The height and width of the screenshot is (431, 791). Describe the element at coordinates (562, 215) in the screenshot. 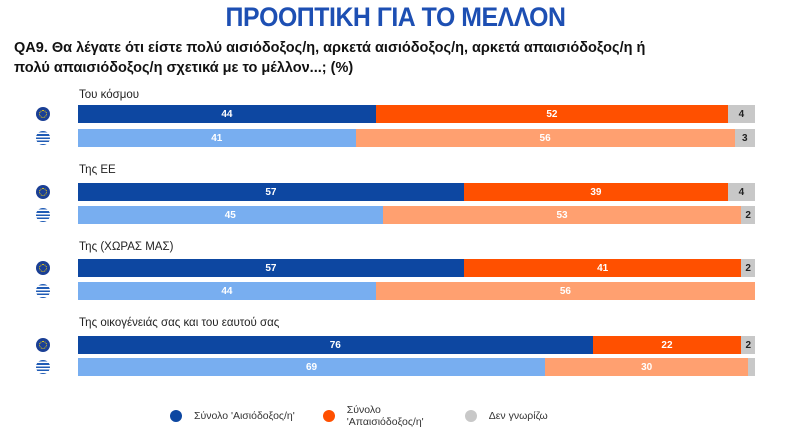

I see `bar-segment-pessimistic: 53` at that location.